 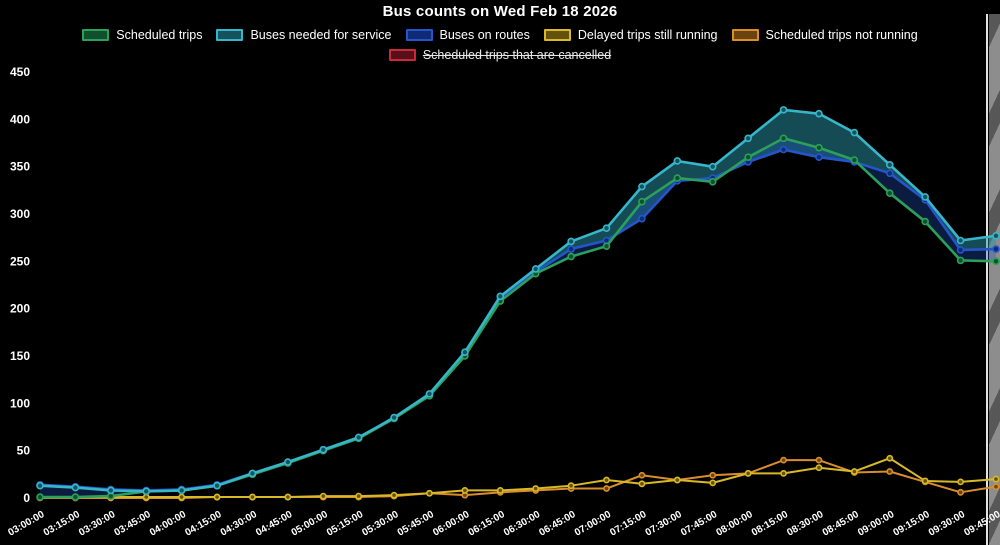 I want to click on x-axis-tick: 03:00:00, so click(x=26, y=524).